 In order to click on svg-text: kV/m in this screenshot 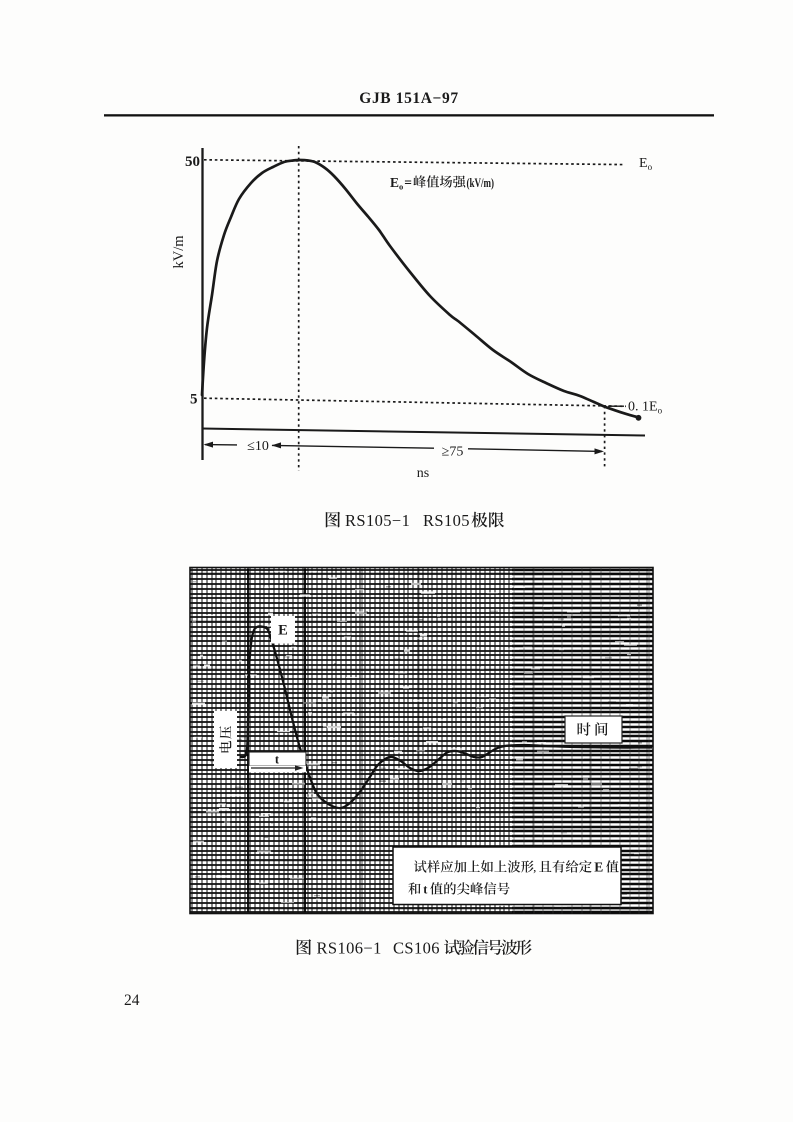, I will do `click(179, 252)`.